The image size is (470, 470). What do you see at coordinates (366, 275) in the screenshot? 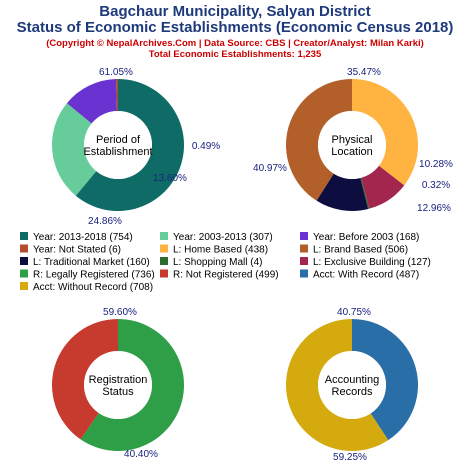
I see `legend-entry: Acct: With Record (487)` at bounding box center [366, 275].